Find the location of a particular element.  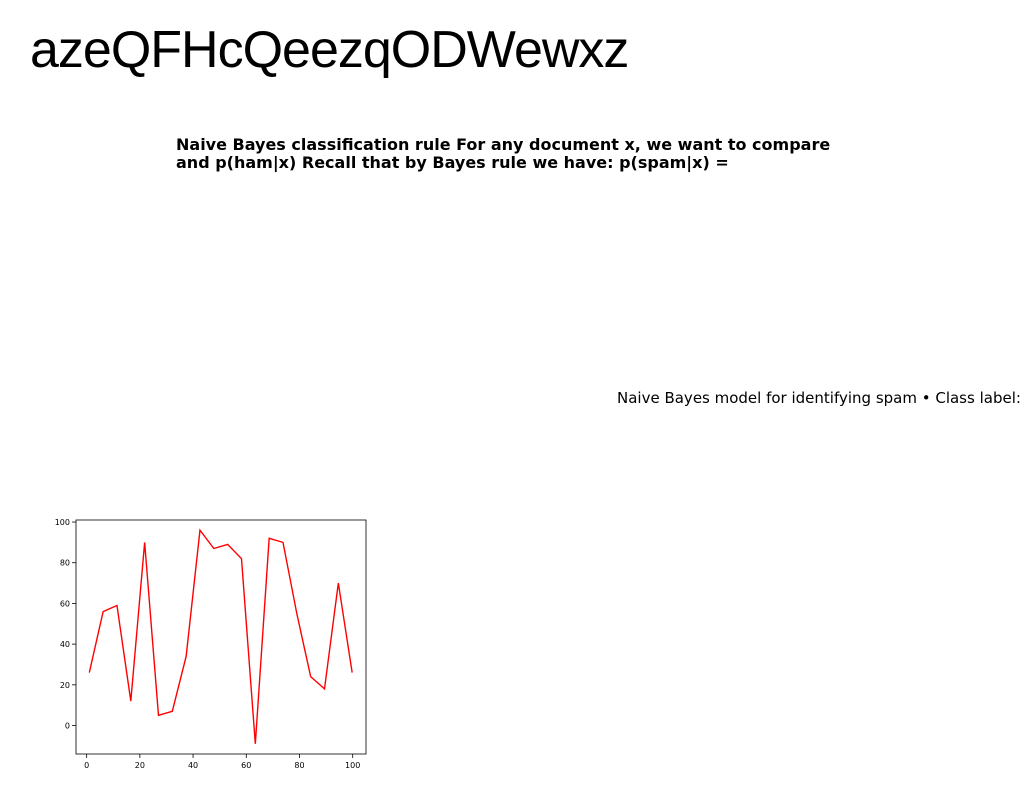

x-tick-label: 40 is located at coordinates (193, 765).